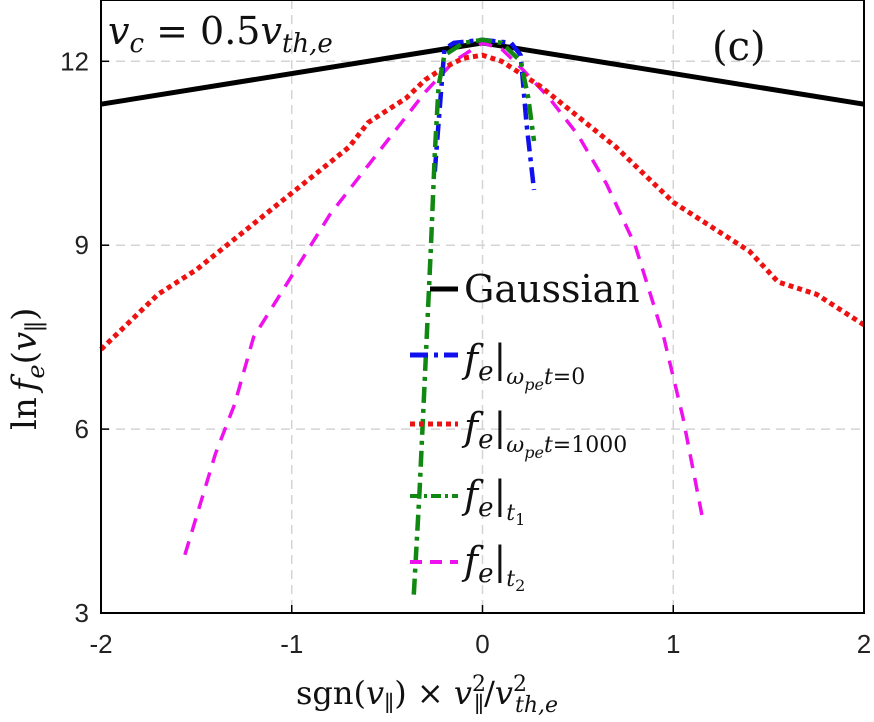 The height and width of the screenshot is (722, 874). I want to click on svg-text: fe|t2, so click(493, 567).